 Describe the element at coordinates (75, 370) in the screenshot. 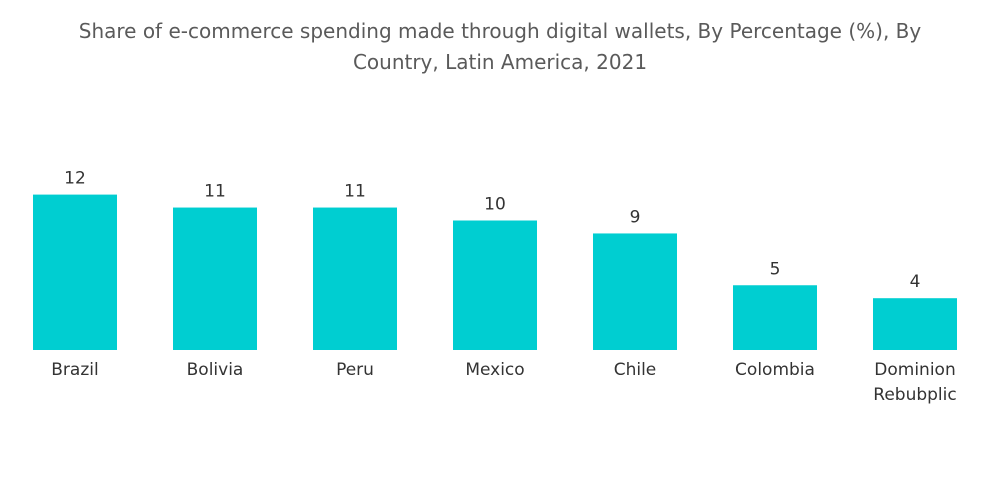

I see `x-tick-label: Brazil` at that location.